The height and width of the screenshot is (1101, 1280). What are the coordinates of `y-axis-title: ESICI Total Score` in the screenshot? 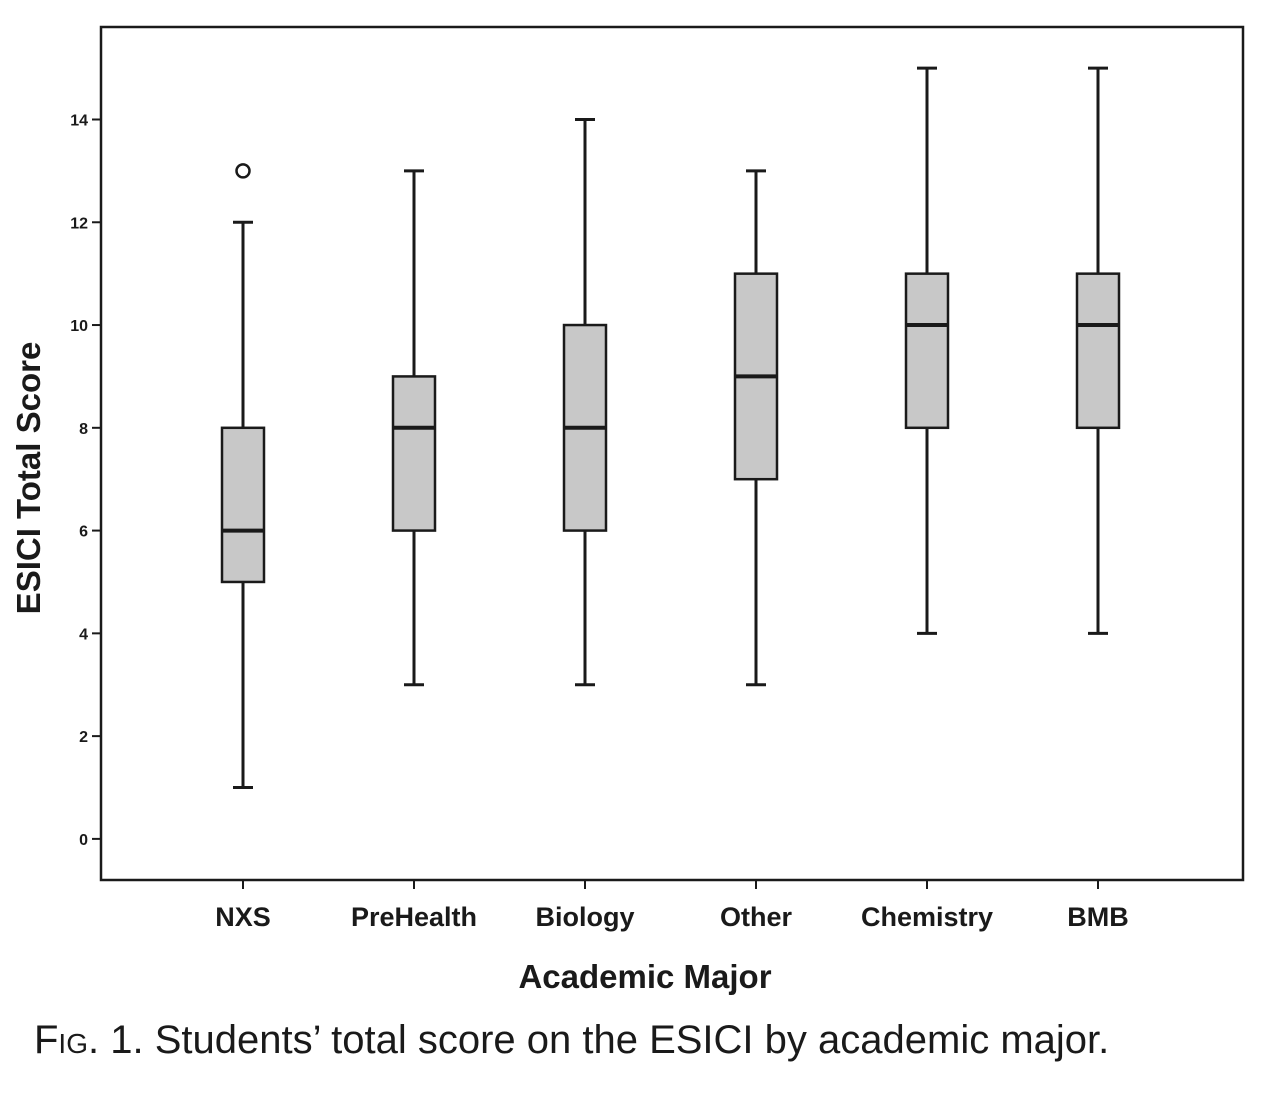 It's located at (28, 478).